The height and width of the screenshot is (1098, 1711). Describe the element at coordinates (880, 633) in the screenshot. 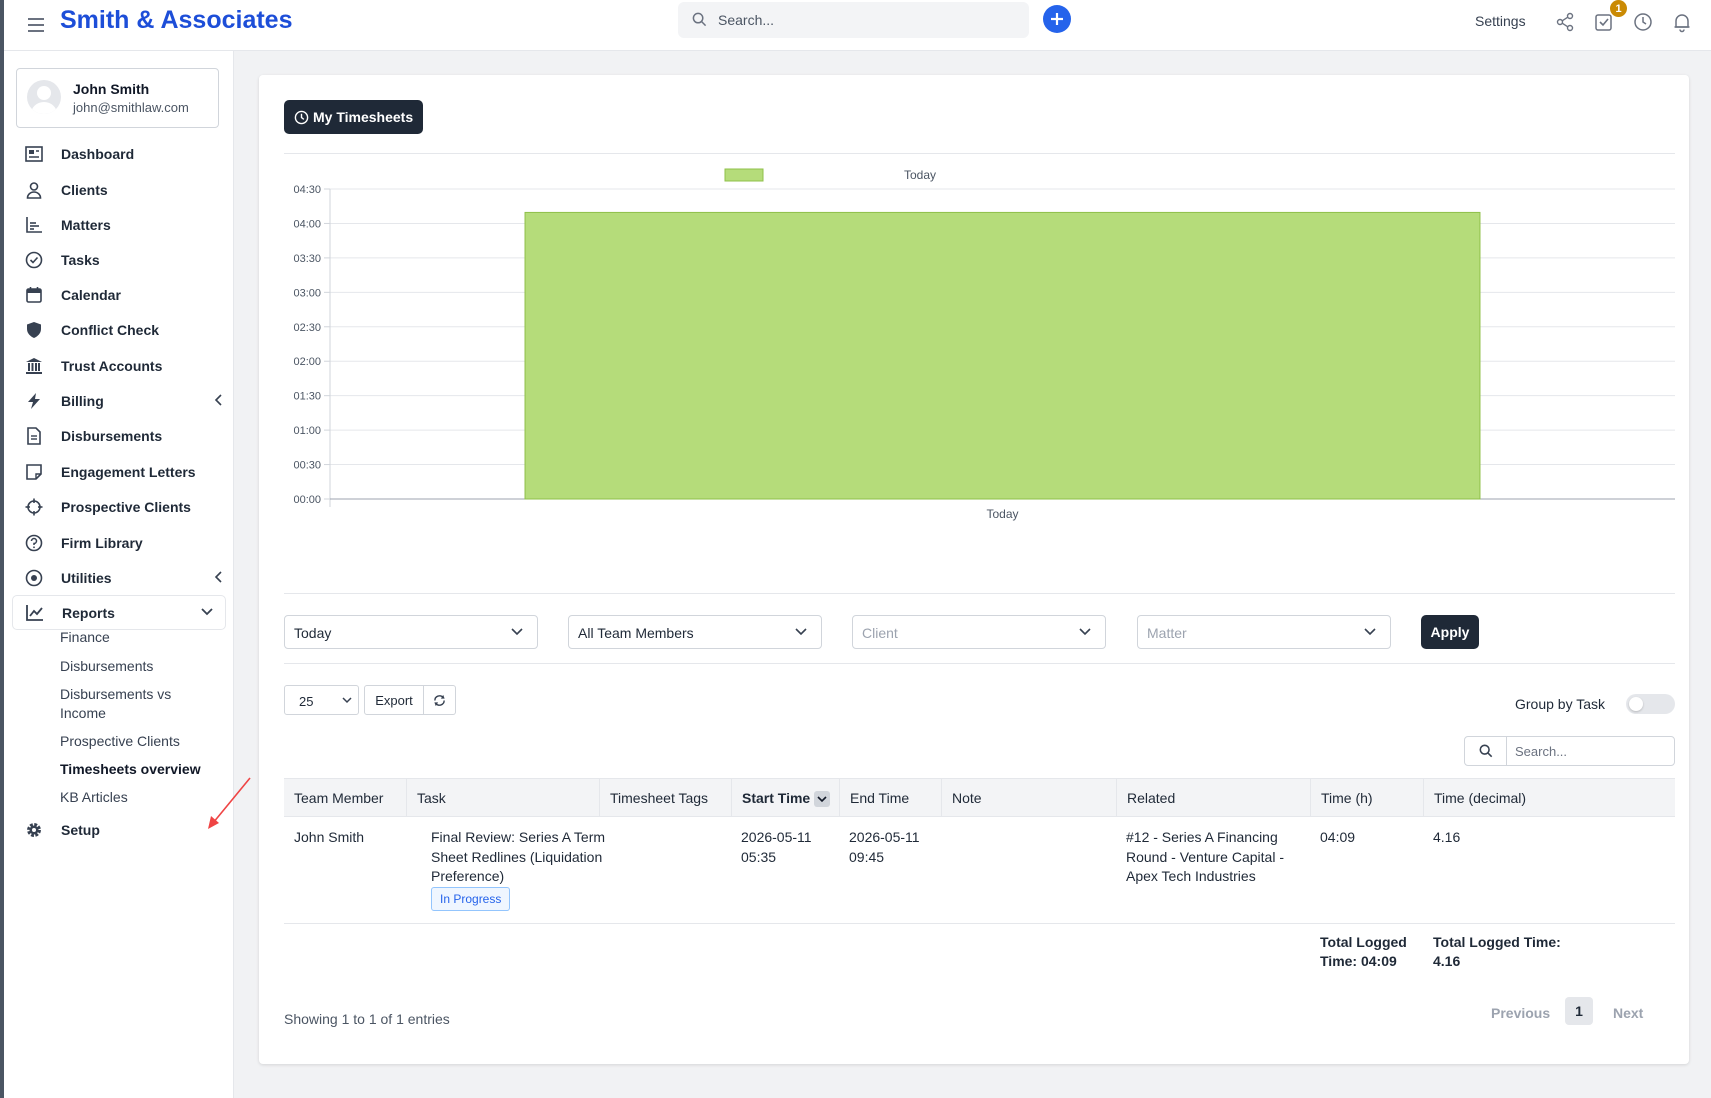

I see `client-placeholder: Client` at that location.